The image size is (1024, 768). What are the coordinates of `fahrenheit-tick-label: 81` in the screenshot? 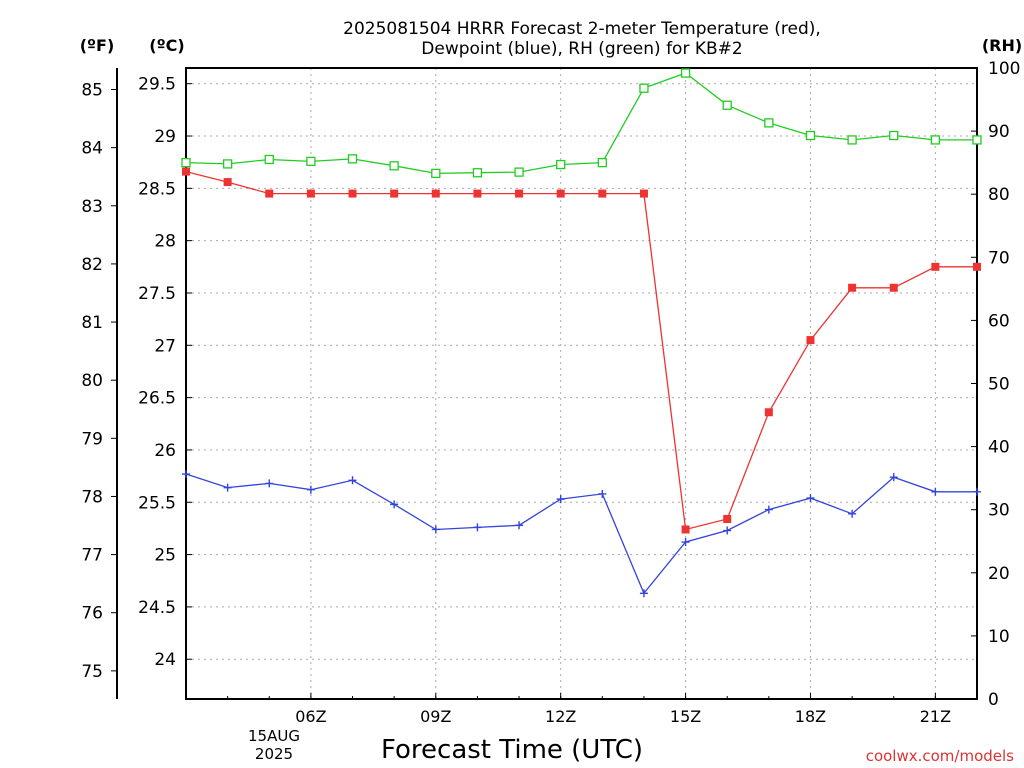 It's located at (92, 323).